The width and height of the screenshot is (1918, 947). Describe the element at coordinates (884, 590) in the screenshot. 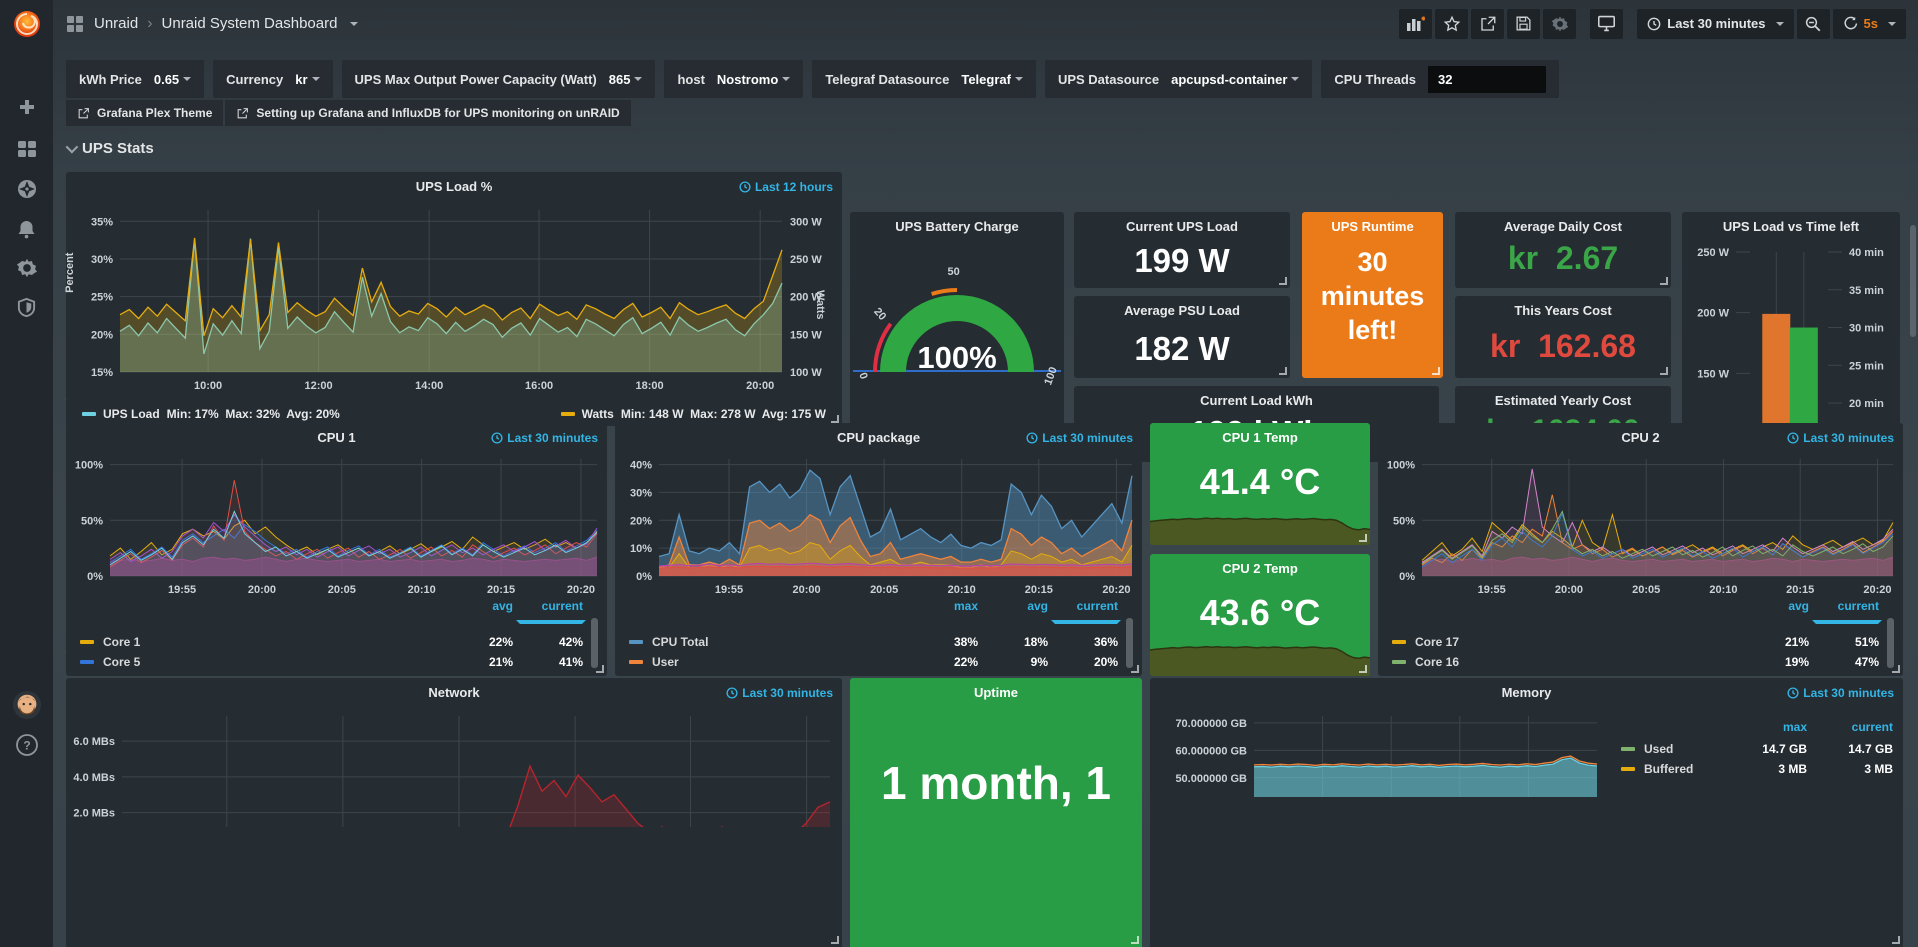

I see `svg-text: 20:05` at that location.